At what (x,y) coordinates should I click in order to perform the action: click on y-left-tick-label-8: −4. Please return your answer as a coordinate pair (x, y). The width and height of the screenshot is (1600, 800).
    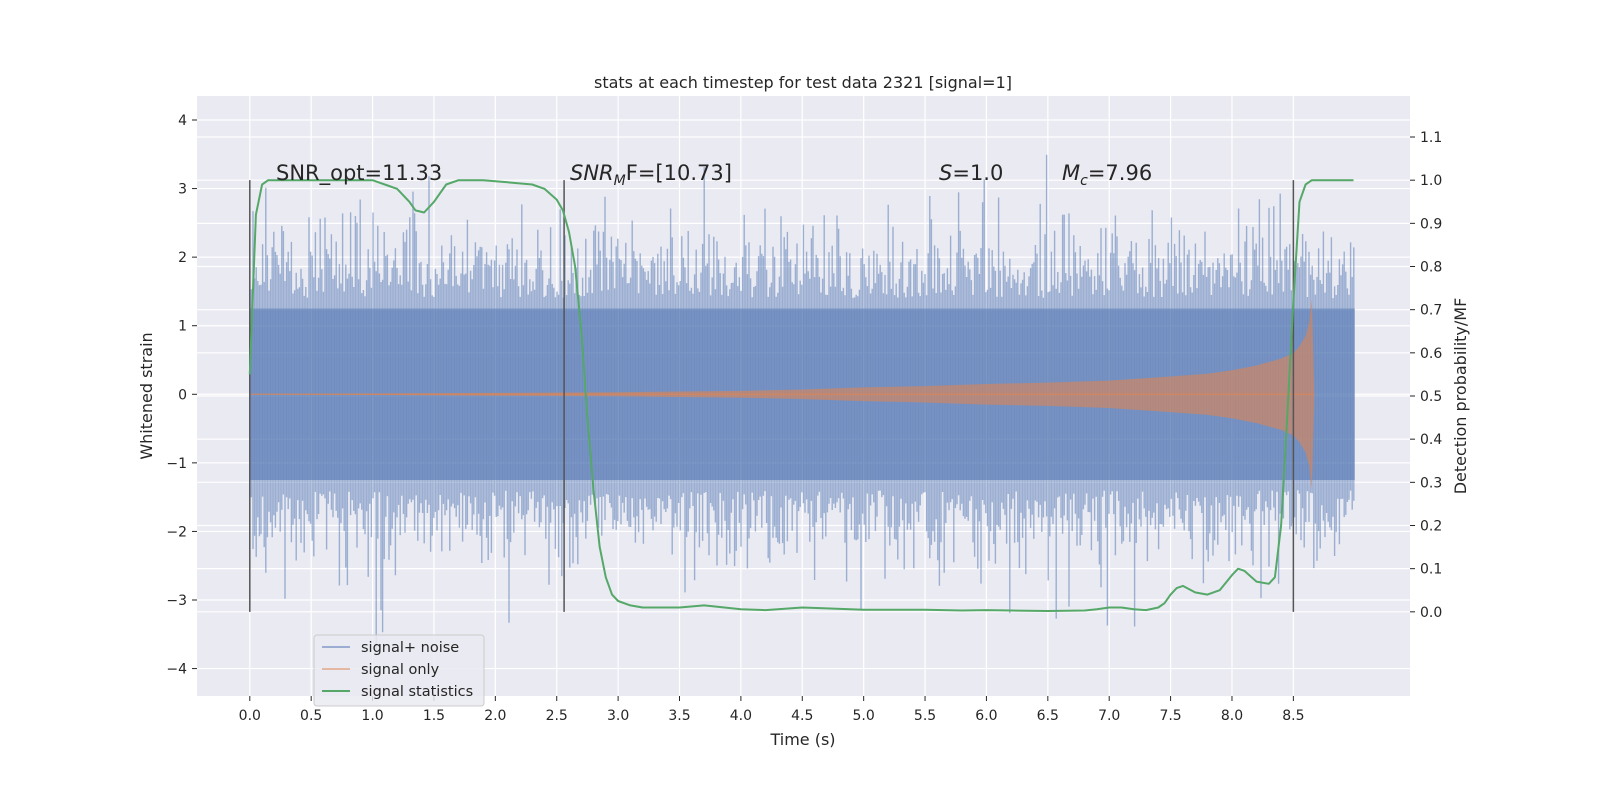
    Looking at the image, I should click on (176, 670).